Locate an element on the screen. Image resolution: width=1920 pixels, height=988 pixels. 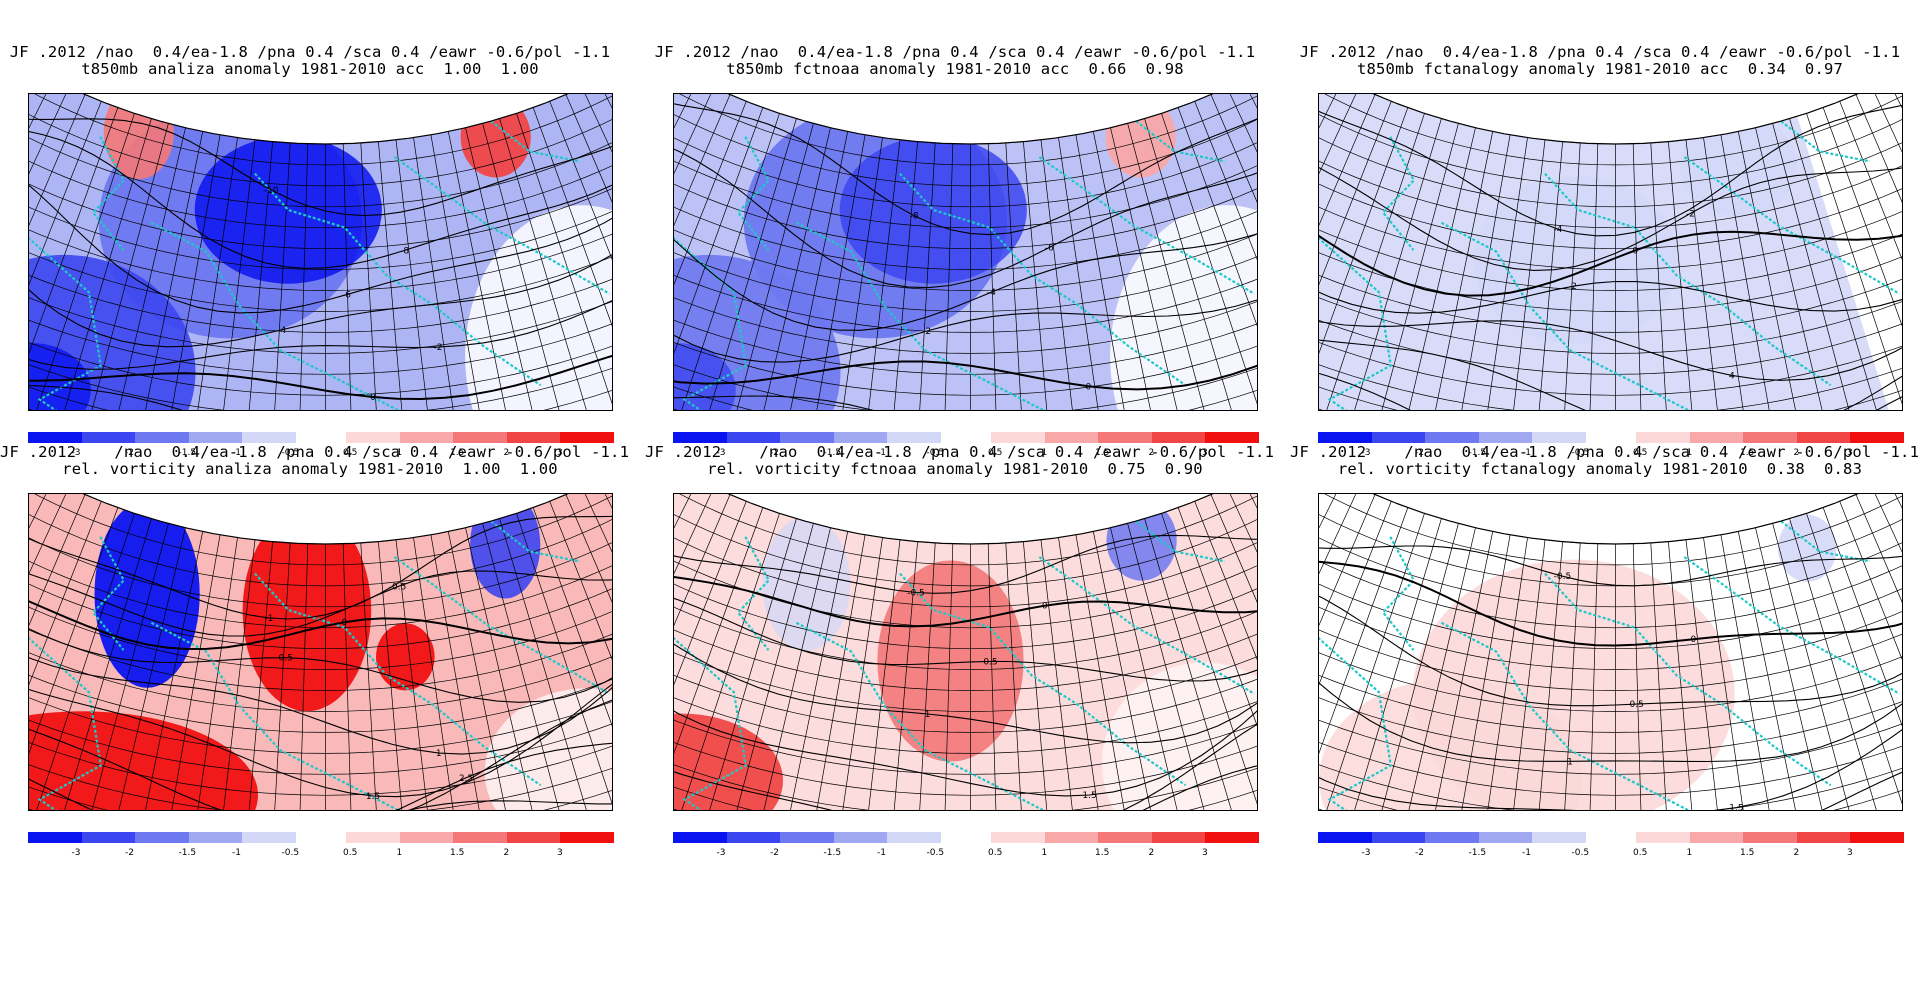
contour-label: 2.5 is located at coordinates (466, 779).